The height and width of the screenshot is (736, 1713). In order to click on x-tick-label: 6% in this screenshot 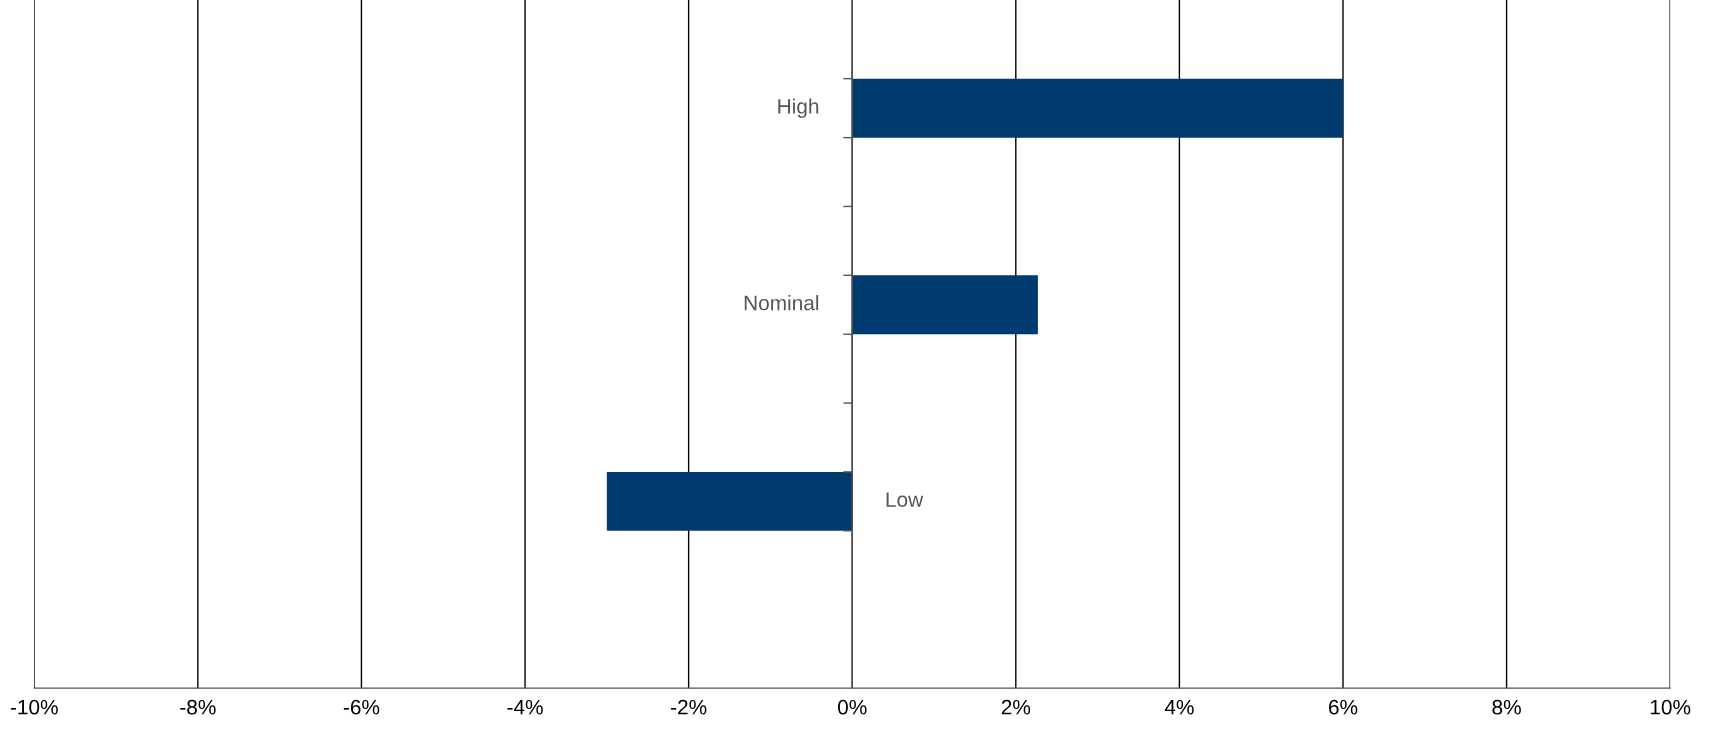, I will do `click(1343, 707)`.